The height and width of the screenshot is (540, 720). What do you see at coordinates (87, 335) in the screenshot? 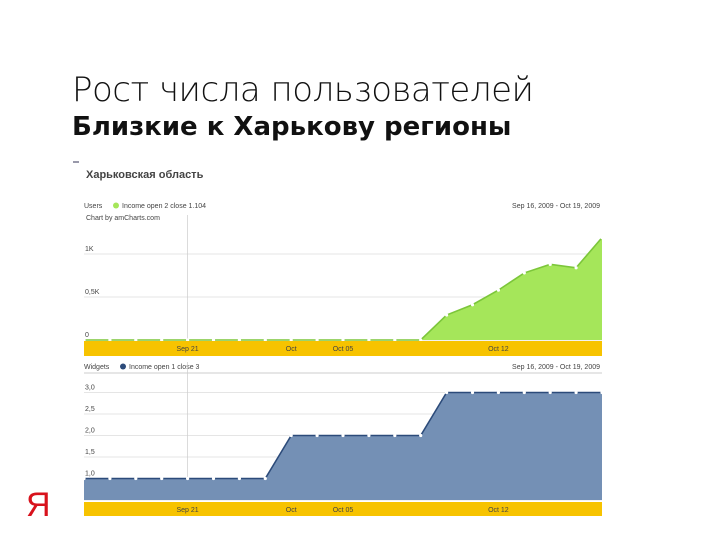
I see `y-tick-label: 0` at bounding box center [87, 335].